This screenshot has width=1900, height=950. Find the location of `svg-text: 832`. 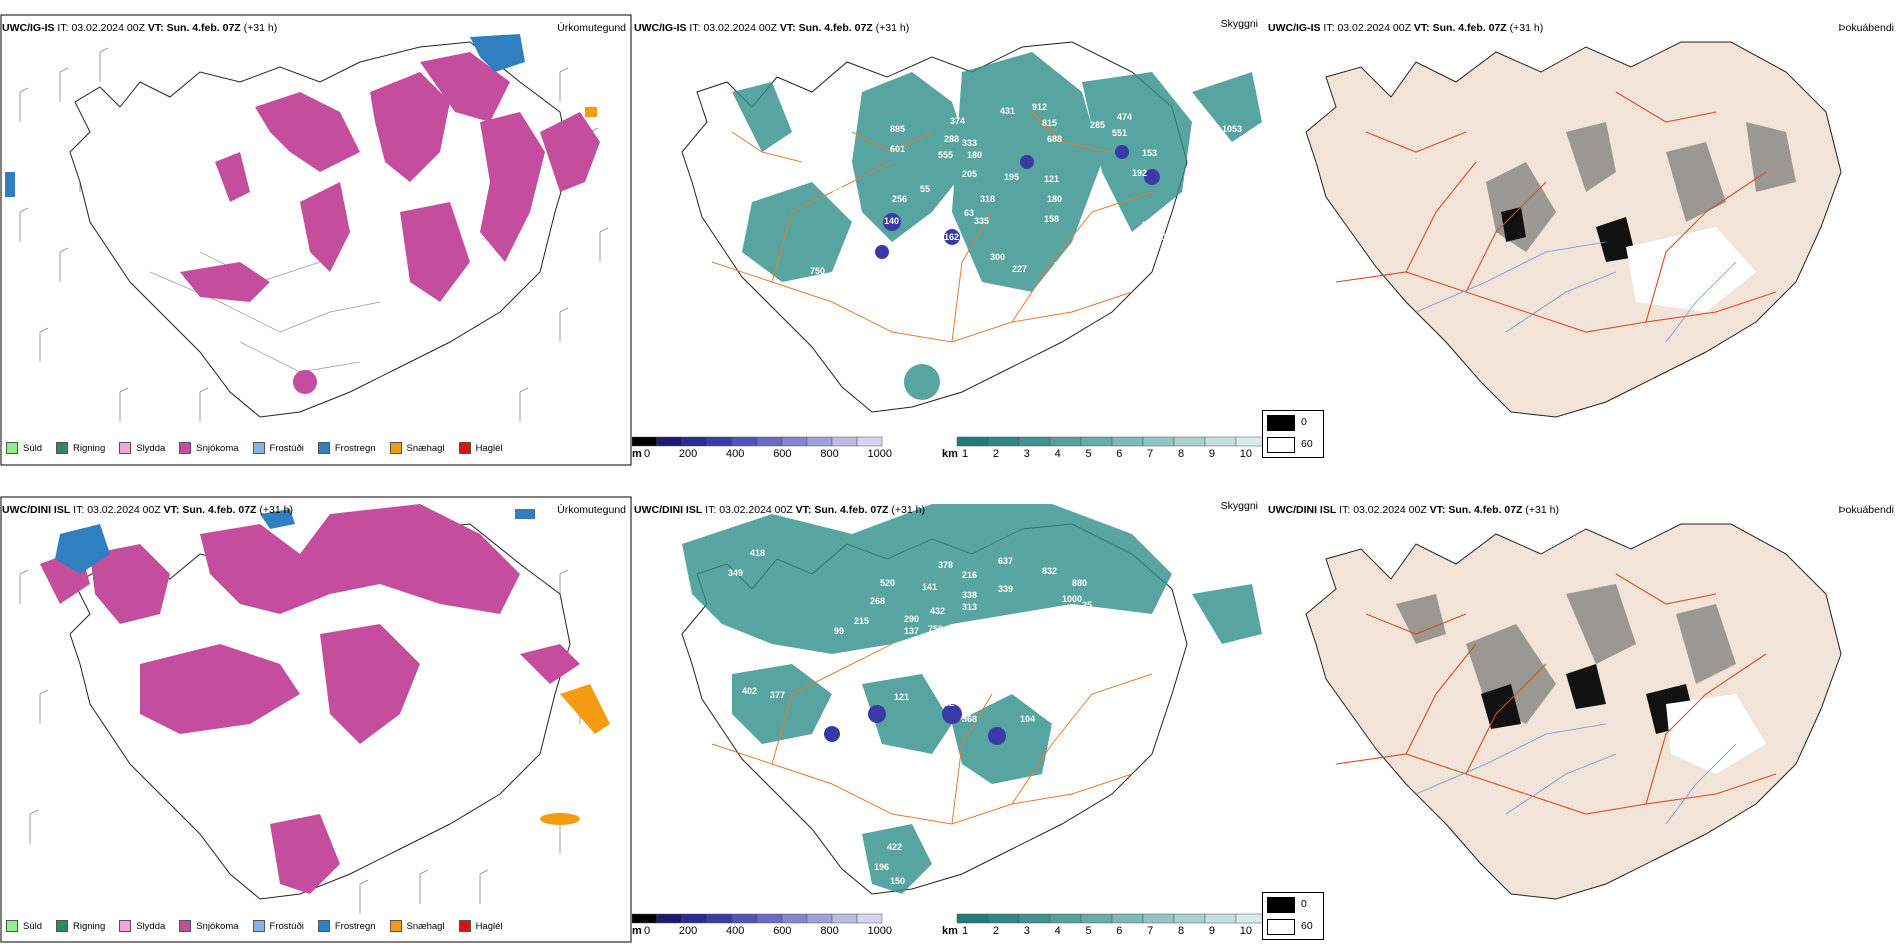

svg-text: 832 is located at coordinates (1049, 571).